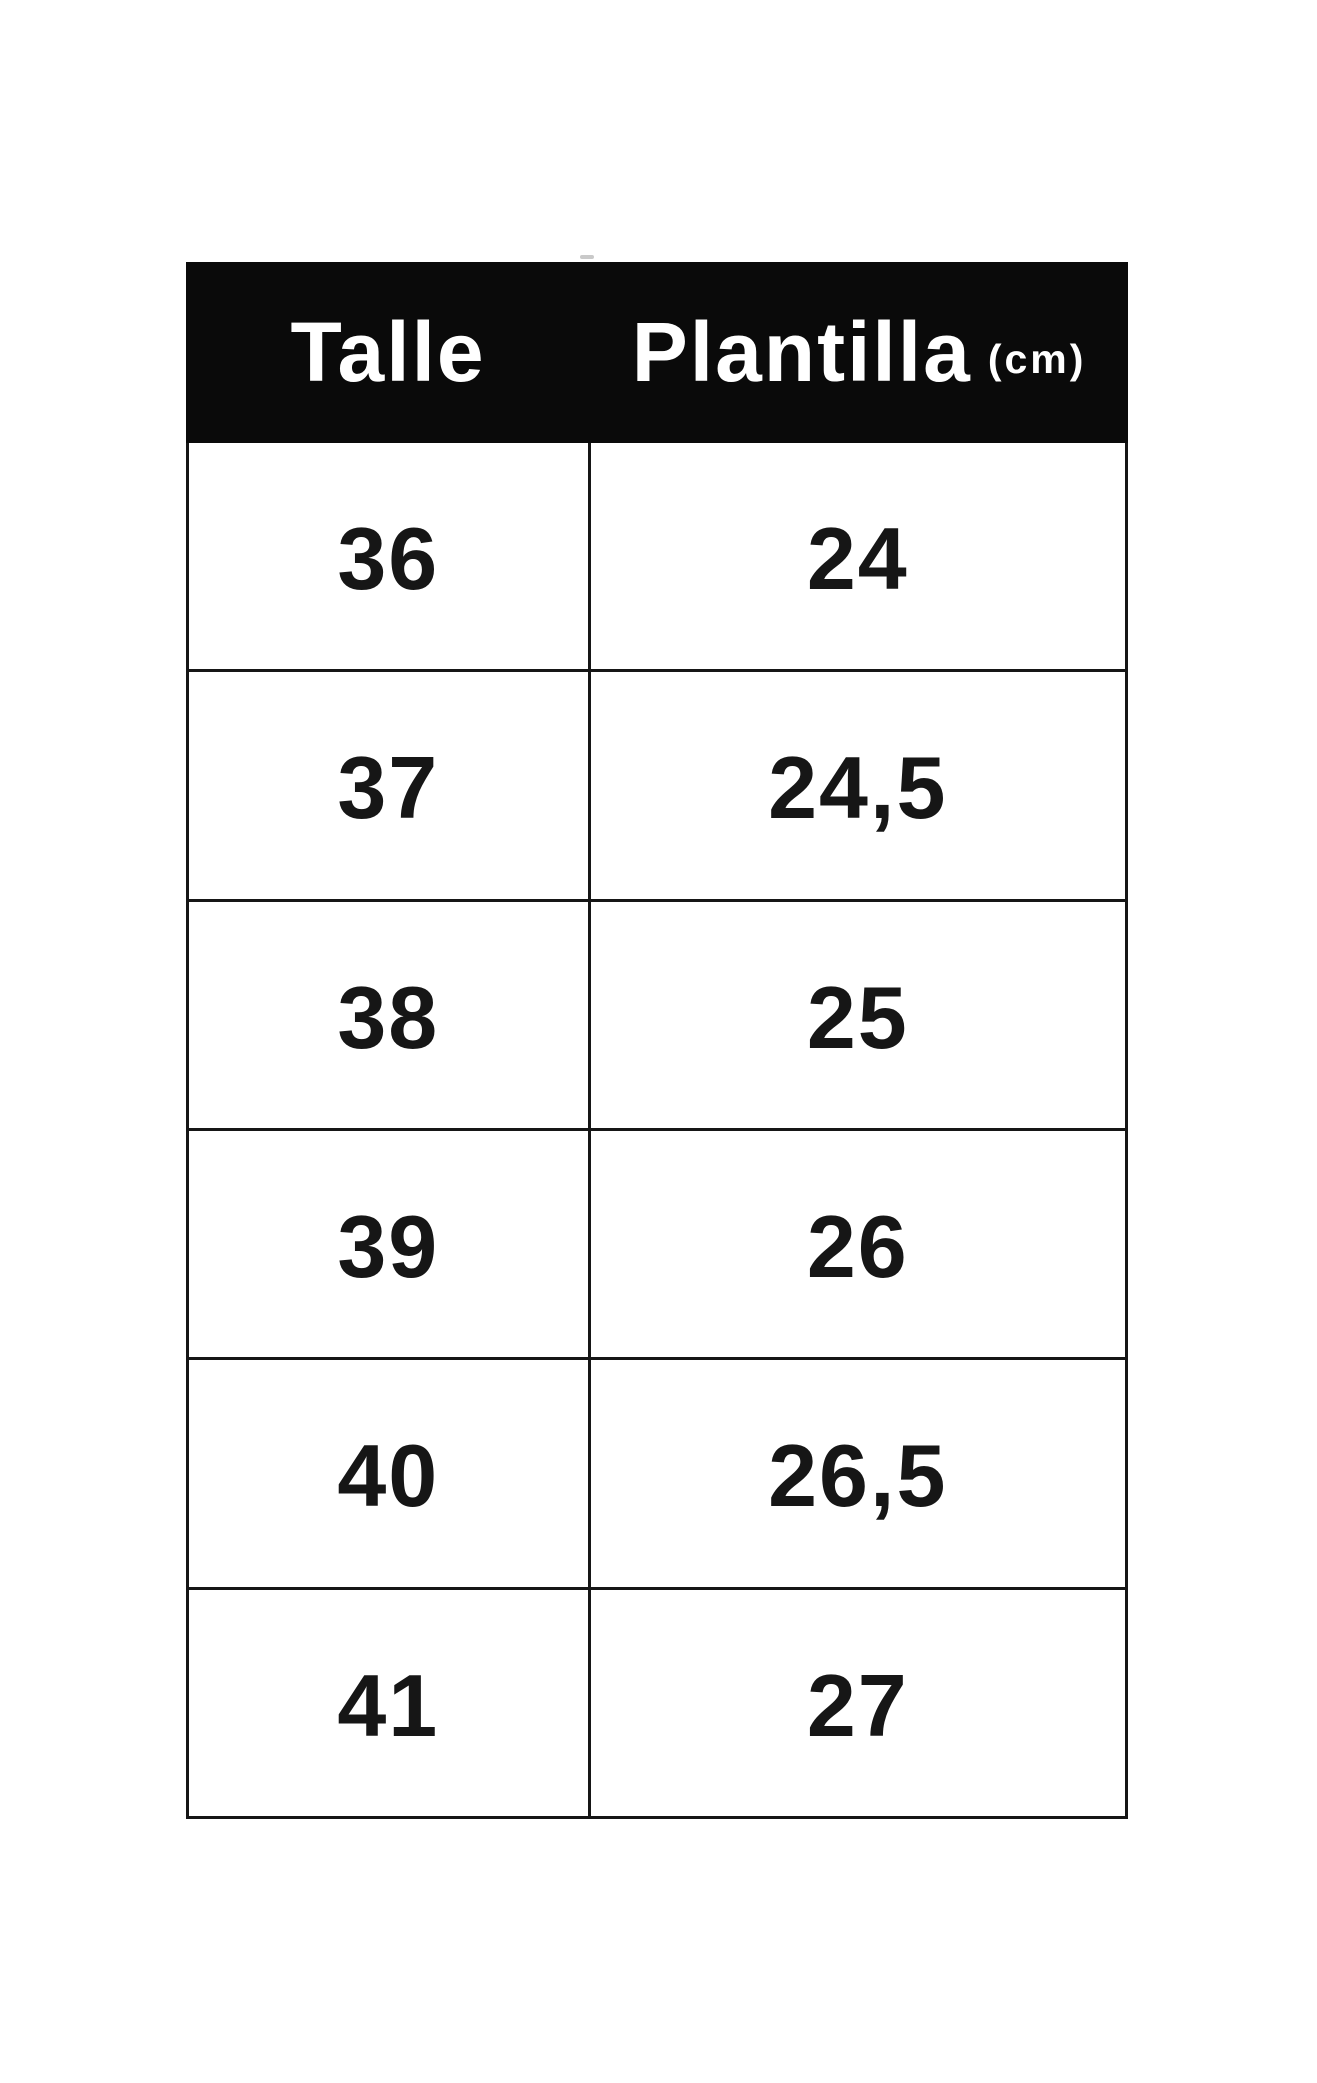  I want to click on table-row: 41 27, so click(657, 1704).